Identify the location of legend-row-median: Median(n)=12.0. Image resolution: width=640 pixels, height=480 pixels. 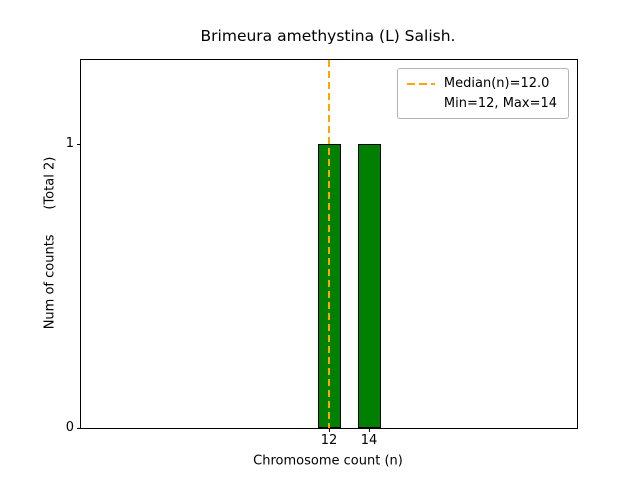
(481, 83).